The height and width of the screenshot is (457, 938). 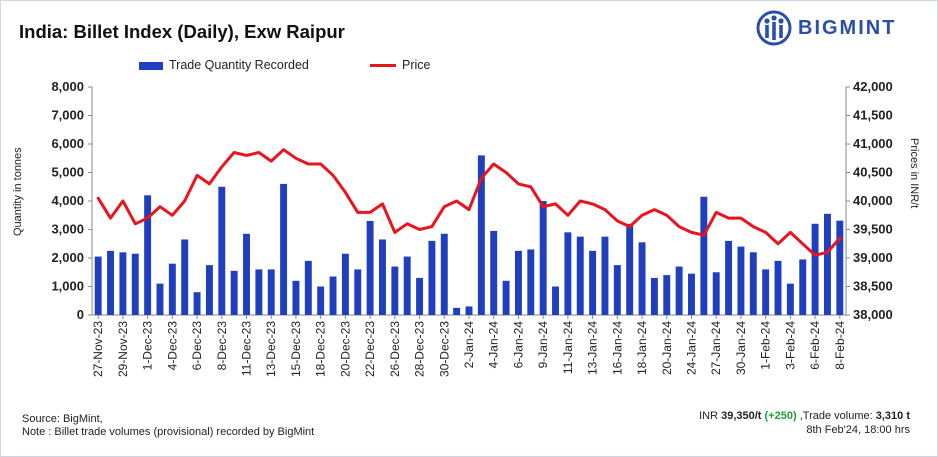 I want to click on y-tick-label-left: 4,000, so click(x=67, y=200).